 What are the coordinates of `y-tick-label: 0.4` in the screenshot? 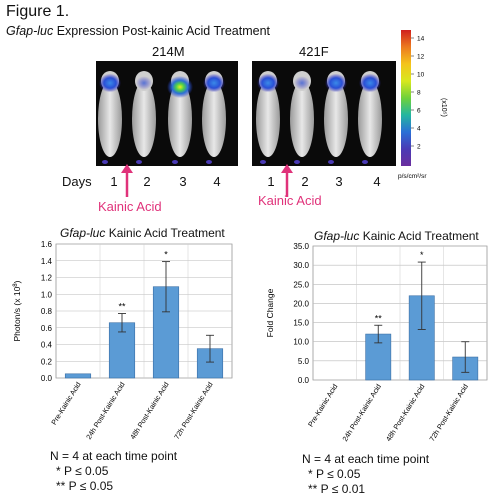 It's located at (47, 345).